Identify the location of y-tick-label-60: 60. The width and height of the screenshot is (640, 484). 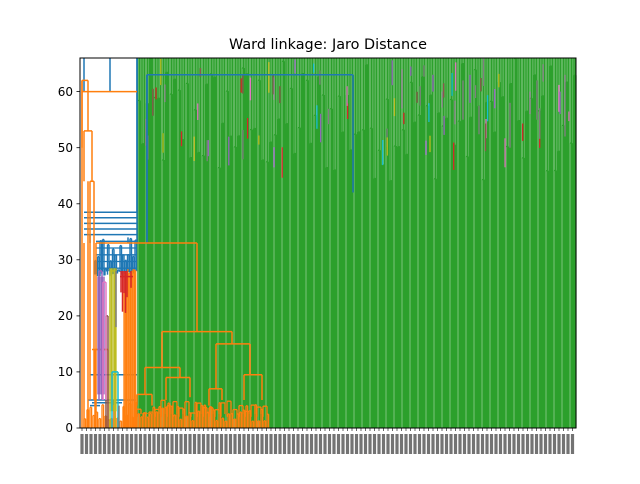
(65, 92).